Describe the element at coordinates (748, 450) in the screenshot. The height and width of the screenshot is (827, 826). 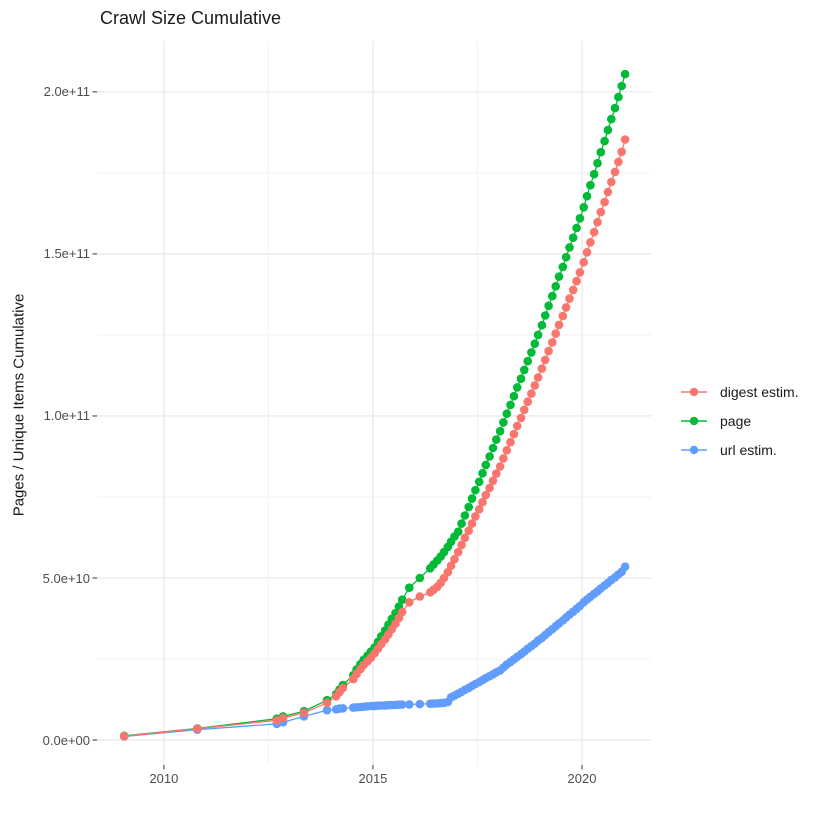
I see `legend-label: url estim.` at that location.